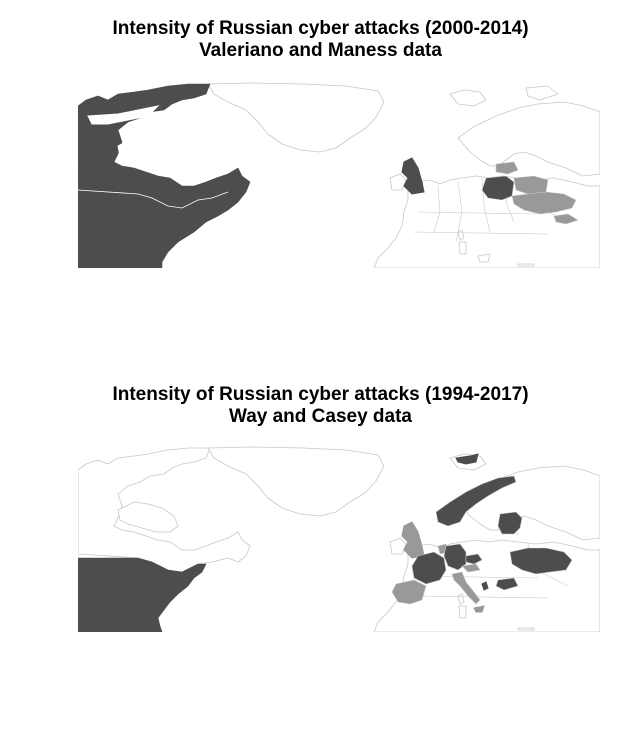 The width and height of the screenshot is (641, 730). What do you see at coordinates (566, 219) in the screenshot?
I see `georgia` at bounding box center [566, 219].